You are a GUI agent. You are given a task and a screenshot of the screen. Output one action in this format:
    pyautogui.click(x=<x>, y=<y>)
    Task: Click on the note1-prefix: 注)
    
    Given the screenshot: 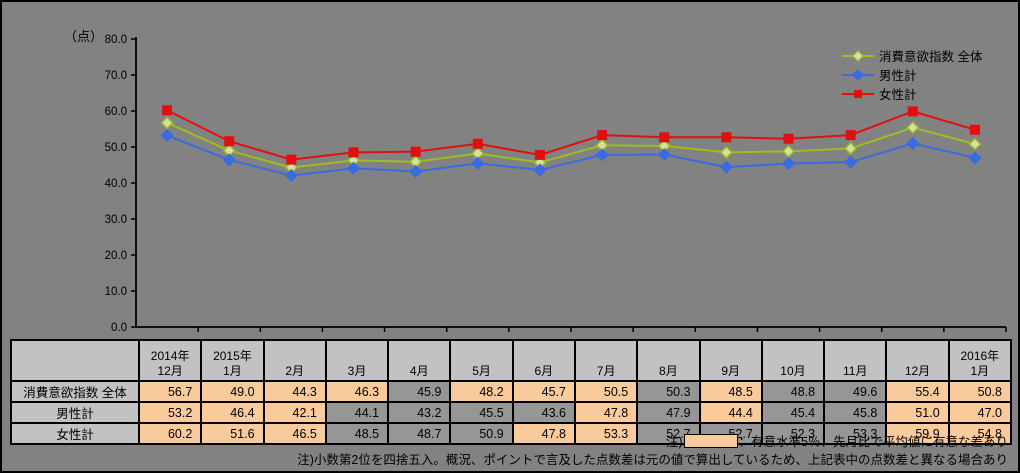 What is the action you would take?
    pyautogui.click(x=674, y=442)
    